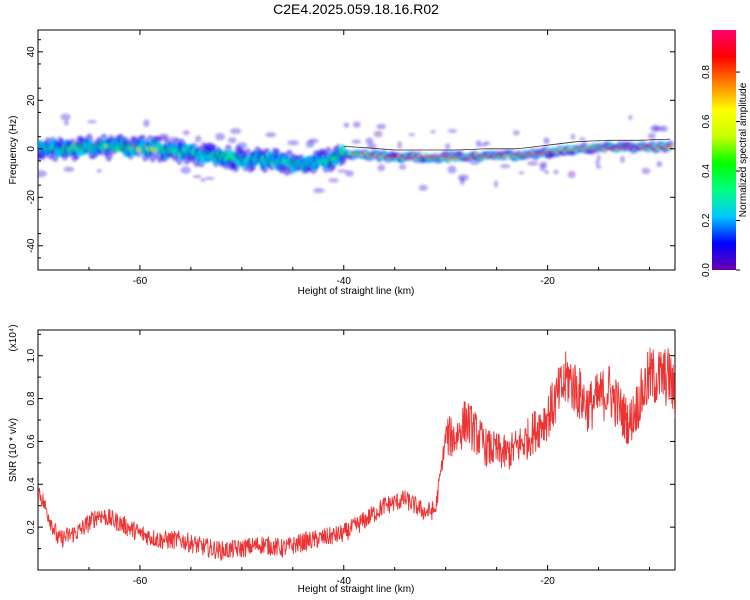 The height and width of the screenshot is (600, 750). I want to click on y-tick-label: 20, so click(31, 100).